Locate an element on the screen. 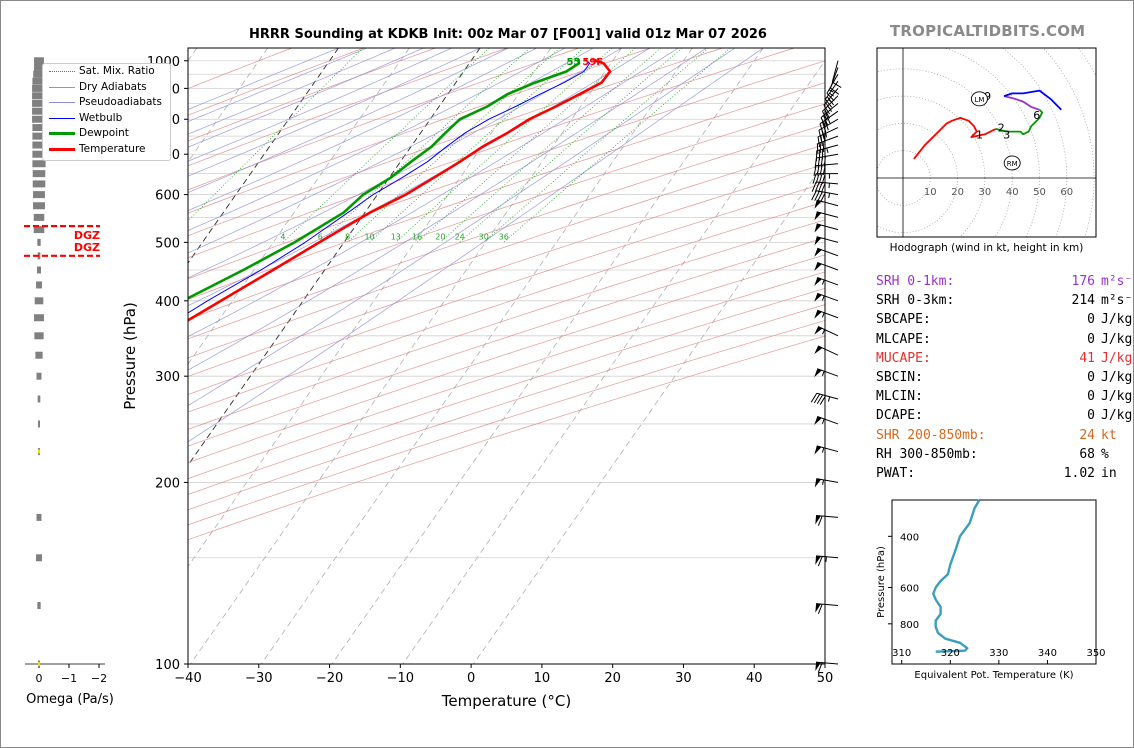 This screenshot has height=748, width=1134. x-tick-label: 0 is located at coordinates (471, 678).